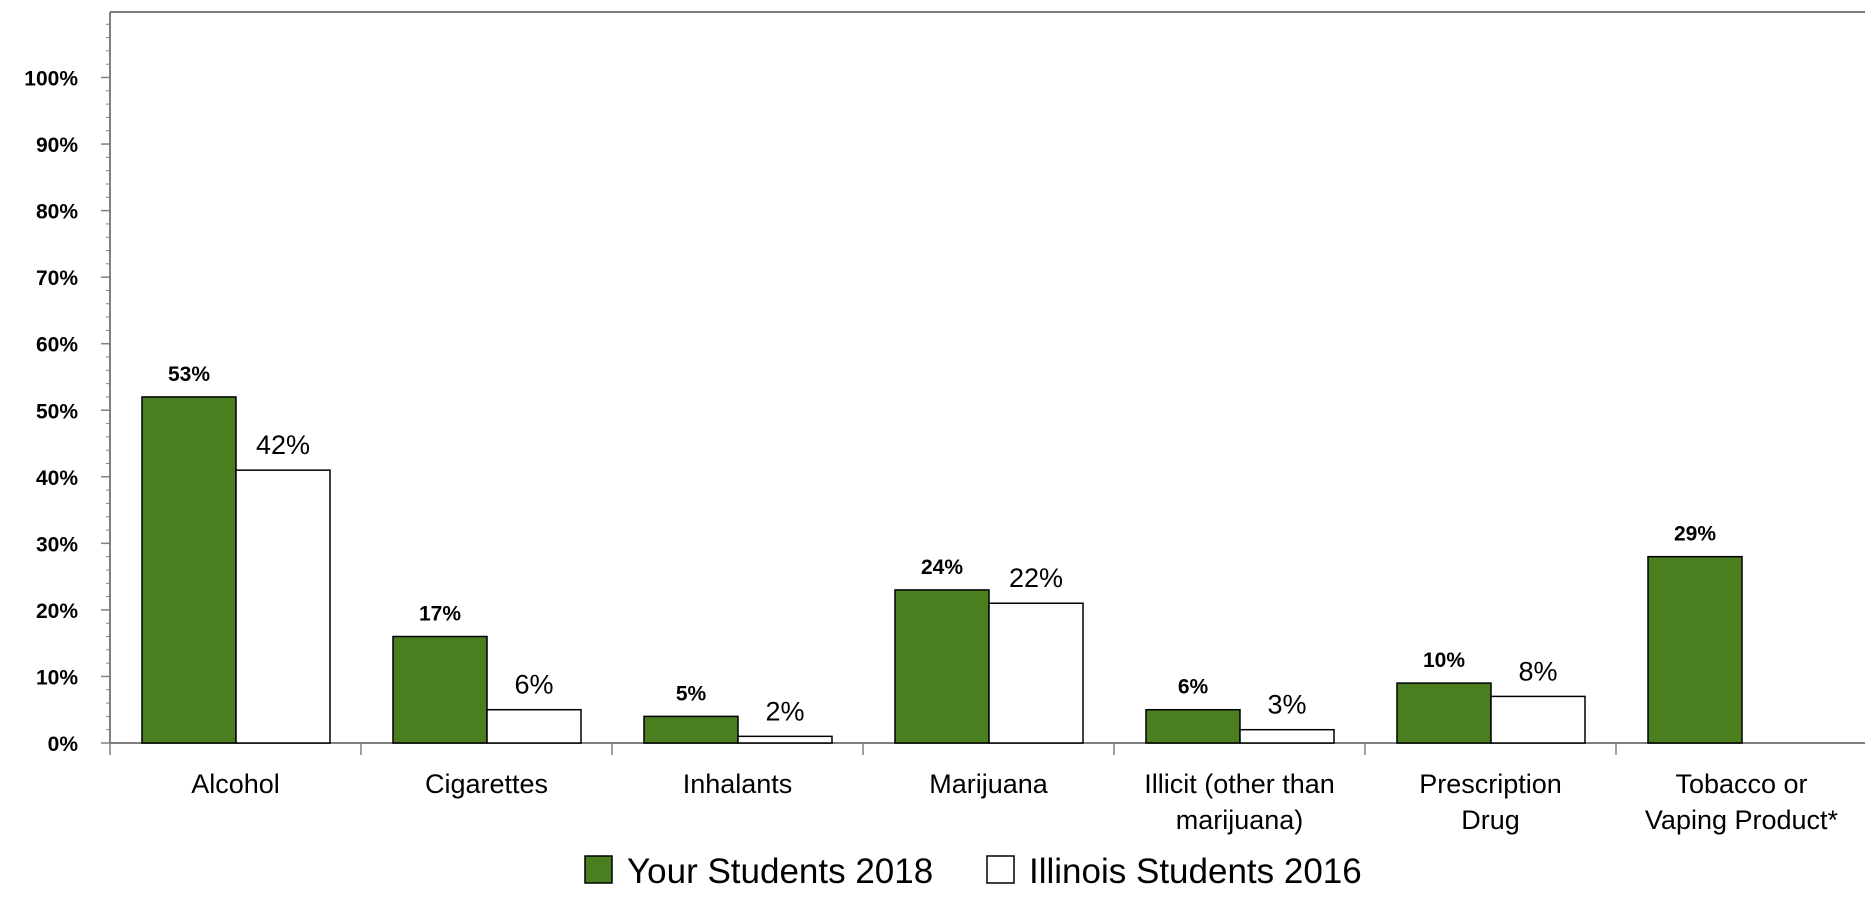 The image size is (1865, 906). Describe the element at coordinates (1239, 784) in the screenshot. I see `x-category-label: Illicit (other than` at that location.